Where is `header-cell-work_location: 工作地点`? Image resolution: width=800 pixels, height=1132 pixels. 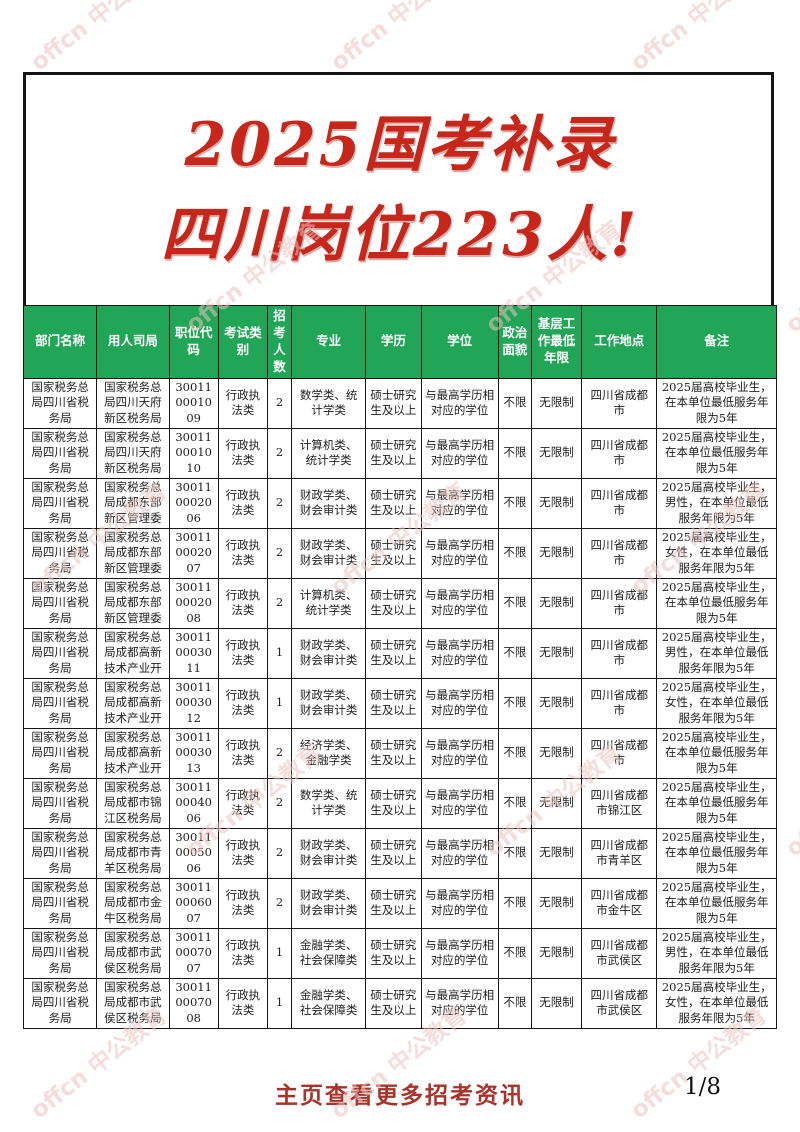 header-cell-work_location: 工作地点 is located at coordinates (619, 342).